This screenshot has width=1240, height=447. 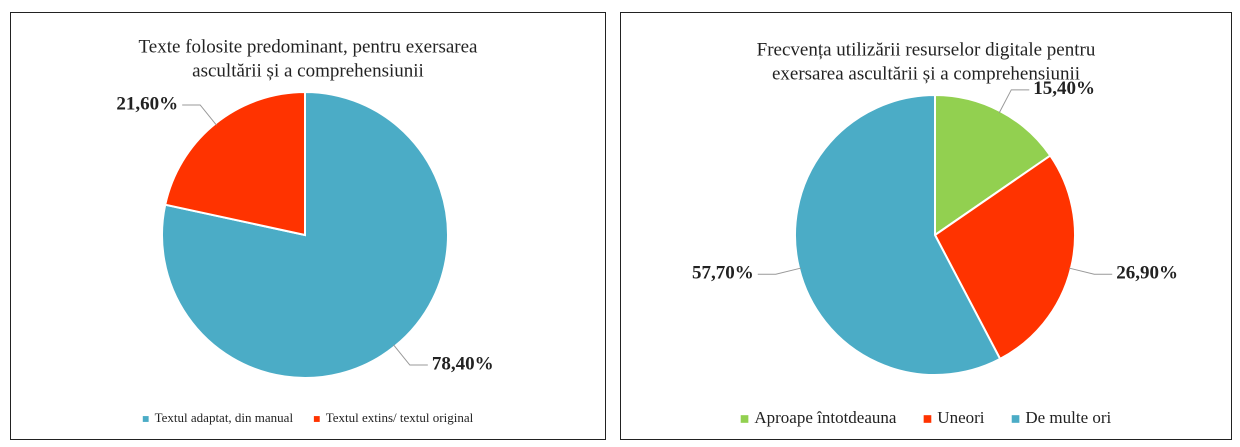 What do you see at coordinates (308, 70) in the screenshot?
I see `chart-title: ascultării și a comprehensiunii` at bounding box center [308, 70].